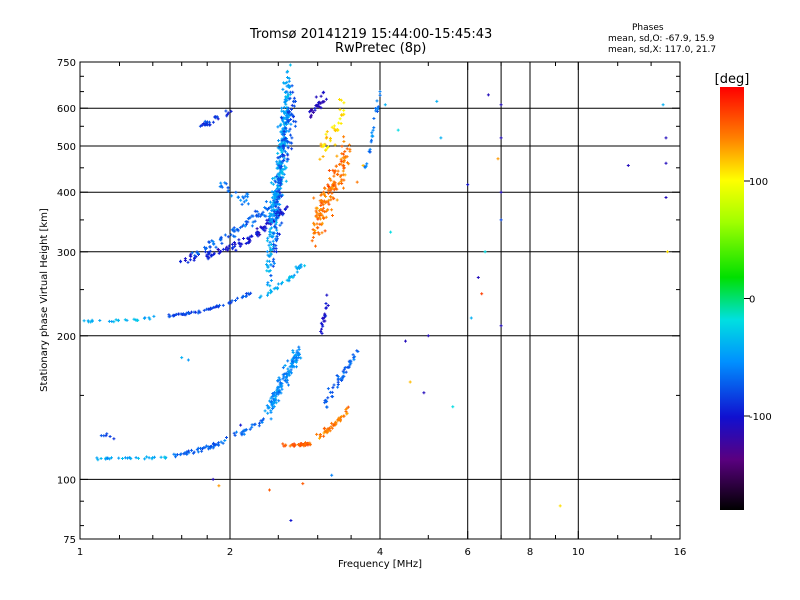 This screenshot has width=800, height=600. Describe the element at coordinates (758, 300) in the screenshot. I see `colorbar-ticks: 100 0 -100` at that location.